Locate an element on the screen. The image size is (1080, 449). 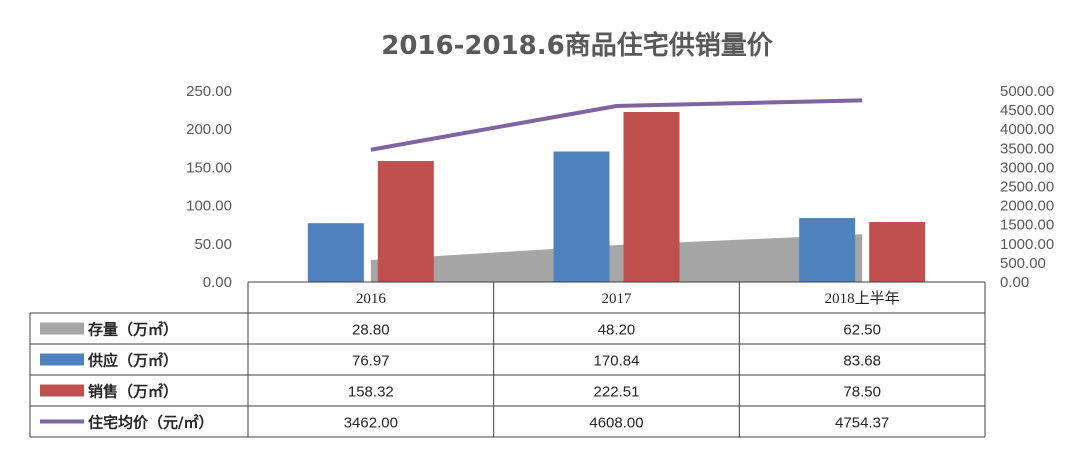
series-name: 供应（万㎡） is located at coordinates (132, 361).